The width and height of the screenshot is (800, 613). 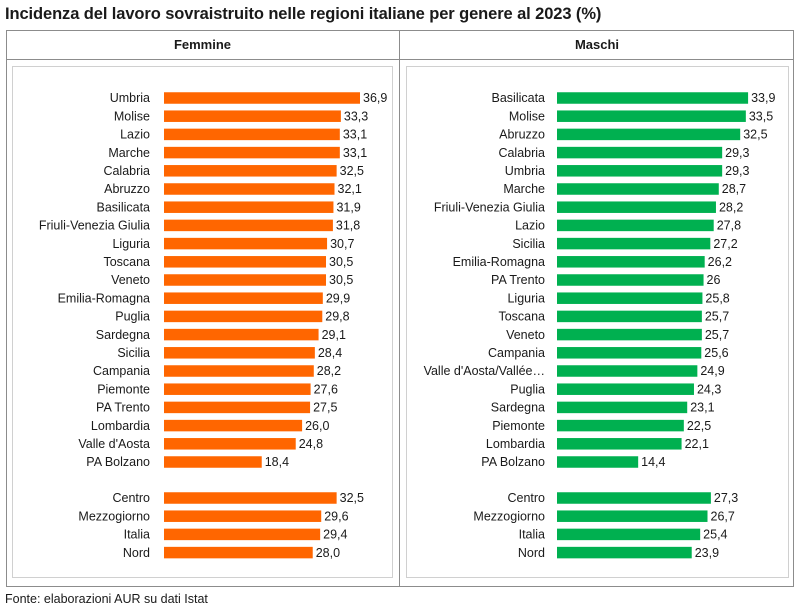 I want to click on femmine-aggregate-label-2: Italia, so click(x=137, y=535).